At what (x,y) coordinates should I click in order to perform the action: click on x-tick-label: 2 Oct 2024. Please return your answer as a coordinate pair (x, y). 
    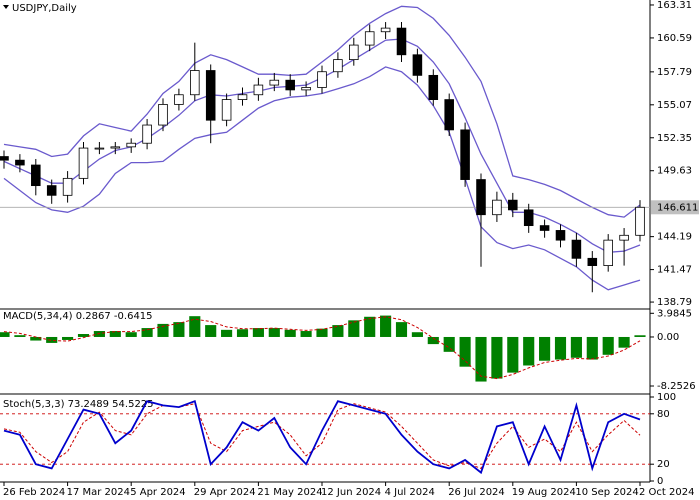
    Looking at the image, I should click on (666, 492).